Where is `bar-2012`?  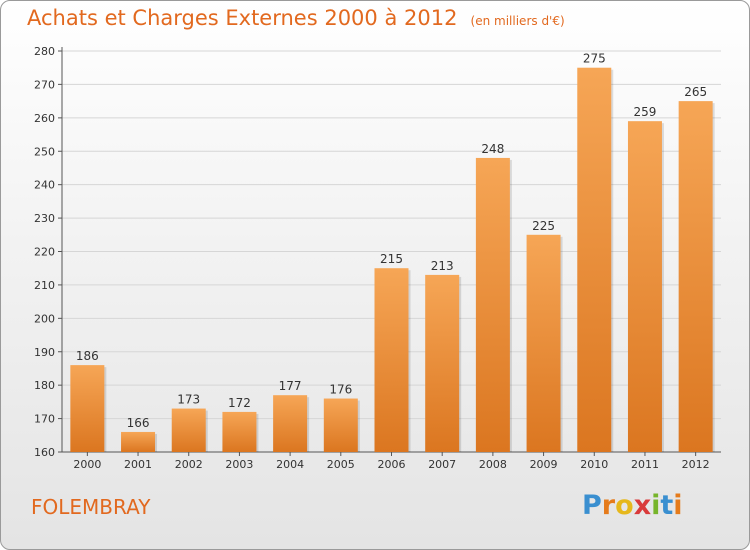 bar-2012 is located at coordinates (695, 276).